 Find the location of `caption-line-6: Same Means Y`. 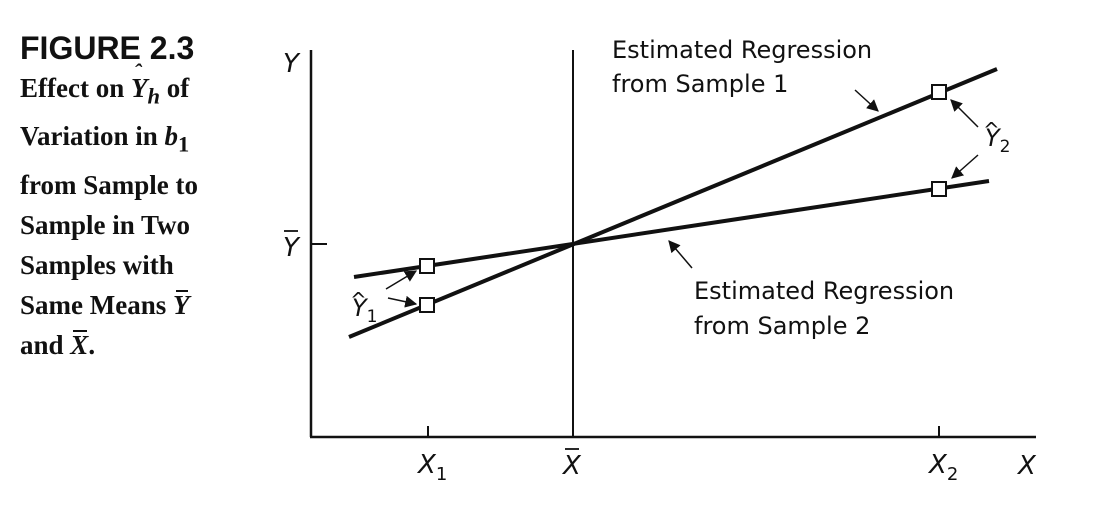

caption-line-6: Same Means Y is located at coordinates (145, 305).